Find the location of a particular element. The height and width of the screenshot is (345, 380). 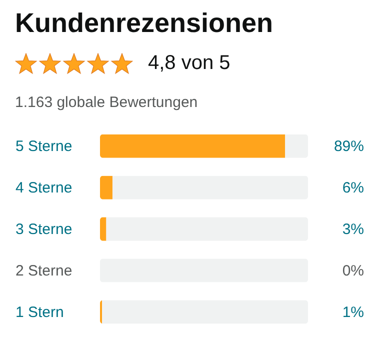

chart-subtitle: 4,8 von 5 is located at coordinates (189, 63).